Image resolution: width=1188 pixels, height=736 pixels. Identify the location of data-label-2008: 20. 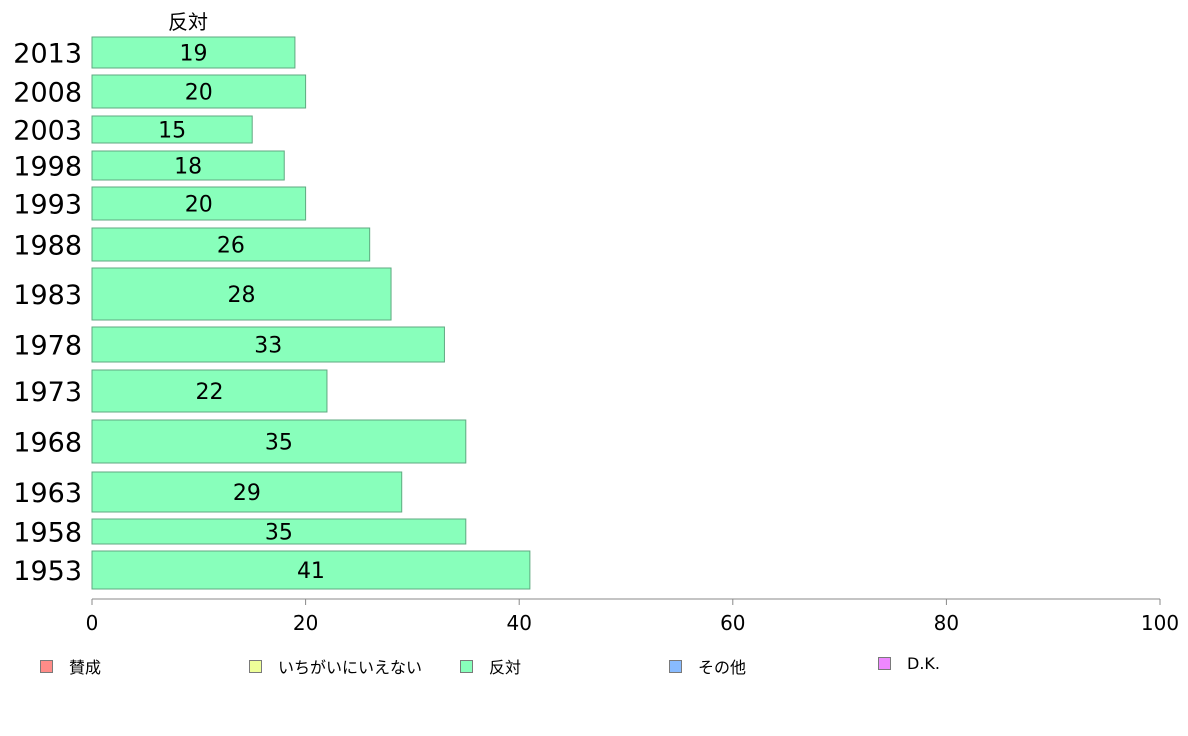
(199, 93).